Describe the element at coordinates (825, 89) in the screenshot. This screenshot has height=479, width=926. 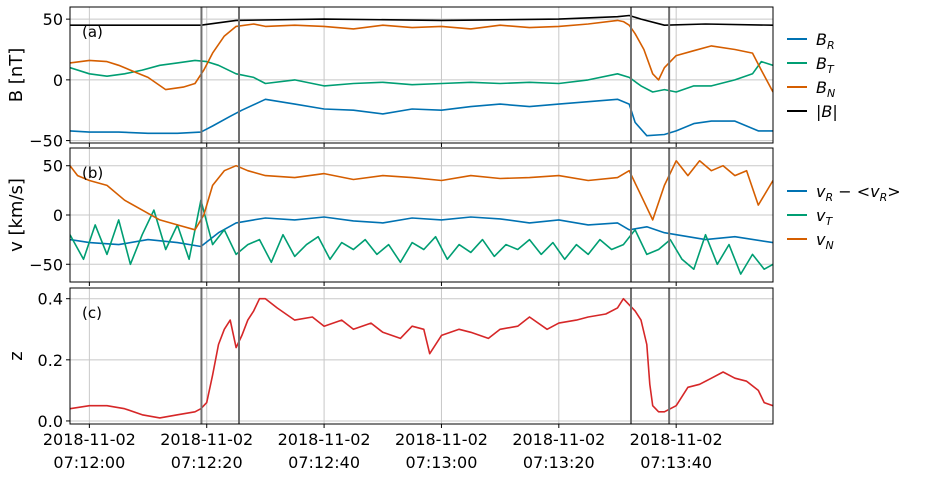
I see `legend-label: BN` at that location.